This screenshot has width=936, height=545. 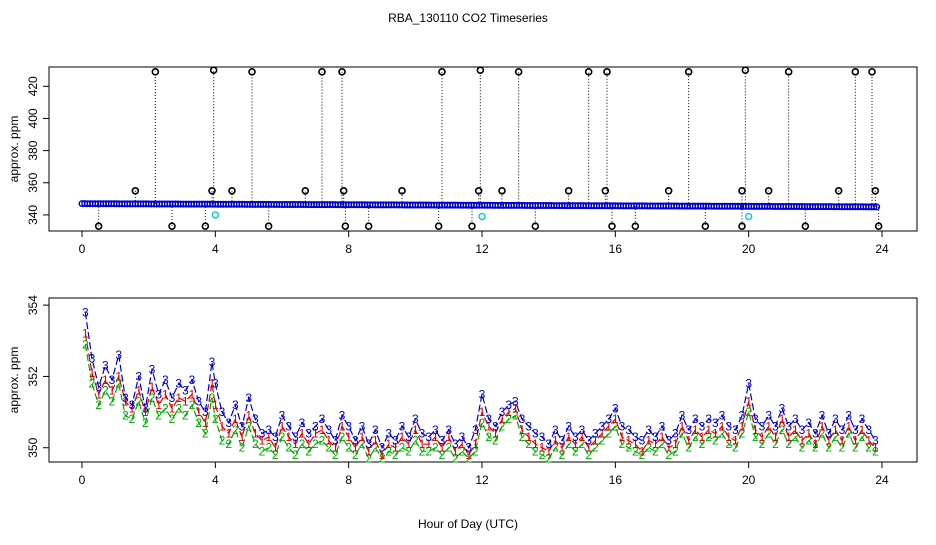 I want to click on baseline-point, so click(x=877, y=207).